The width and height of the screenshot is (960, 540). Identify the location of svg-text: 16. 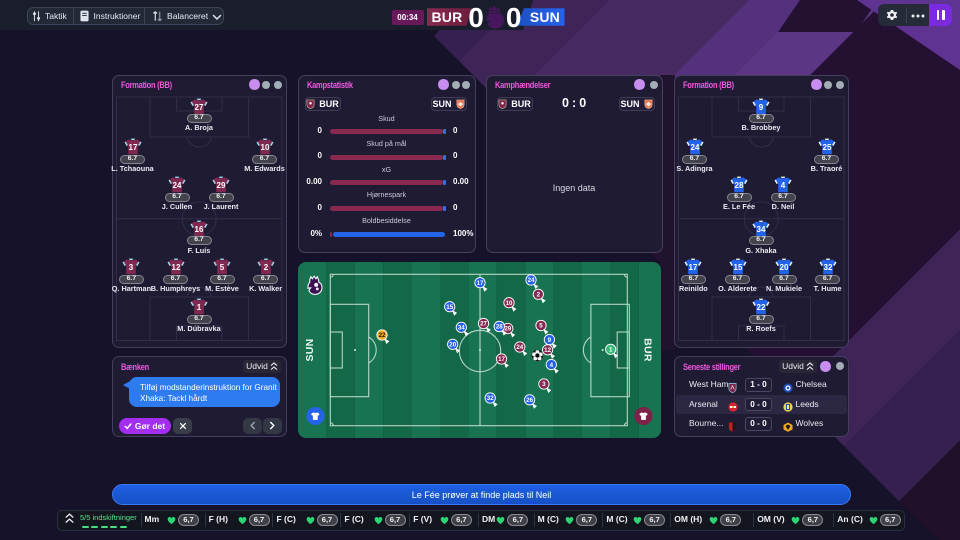
(199, 229).